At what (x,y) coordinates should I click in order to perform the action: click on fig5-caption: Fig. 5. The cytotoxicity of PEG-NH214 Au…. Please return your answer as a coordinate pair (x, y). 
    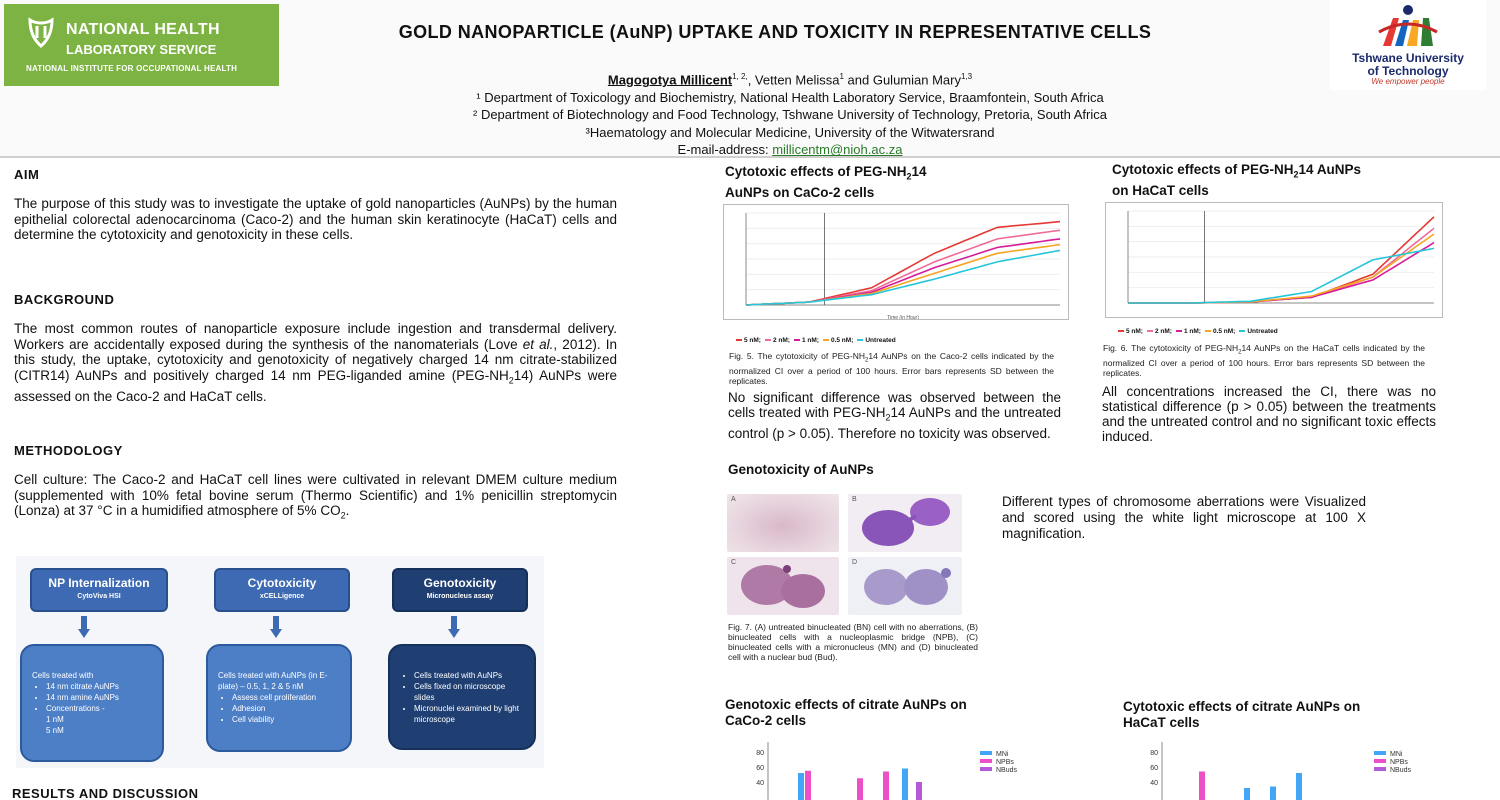
    Looking at the image, I should click on (892, 368).